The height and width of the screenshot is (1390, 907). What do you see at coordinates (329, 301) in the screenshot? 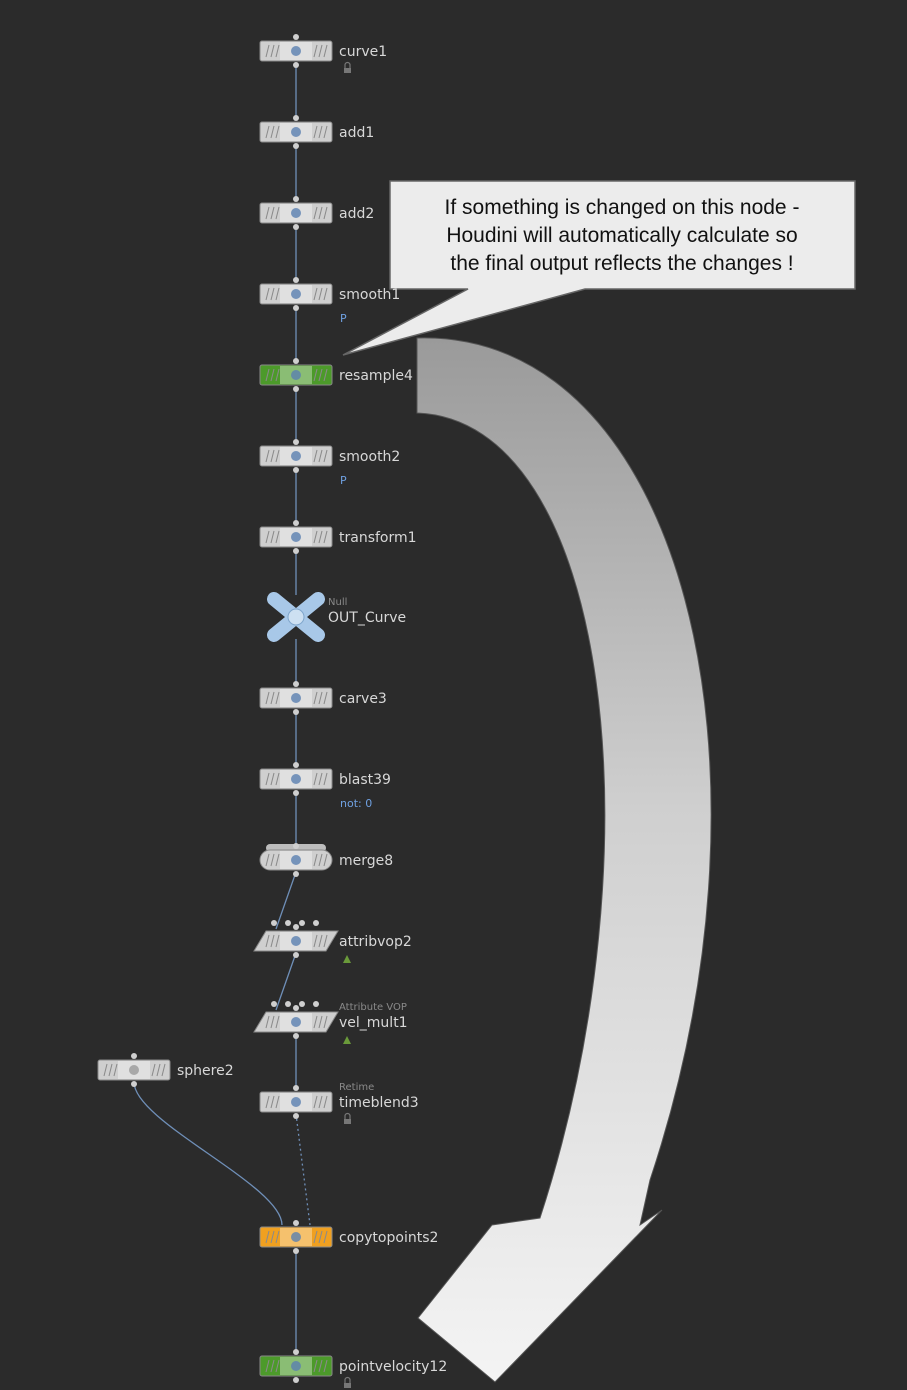
I see `node-smooth1: smooth1 P` at bounding box center [329, 301].